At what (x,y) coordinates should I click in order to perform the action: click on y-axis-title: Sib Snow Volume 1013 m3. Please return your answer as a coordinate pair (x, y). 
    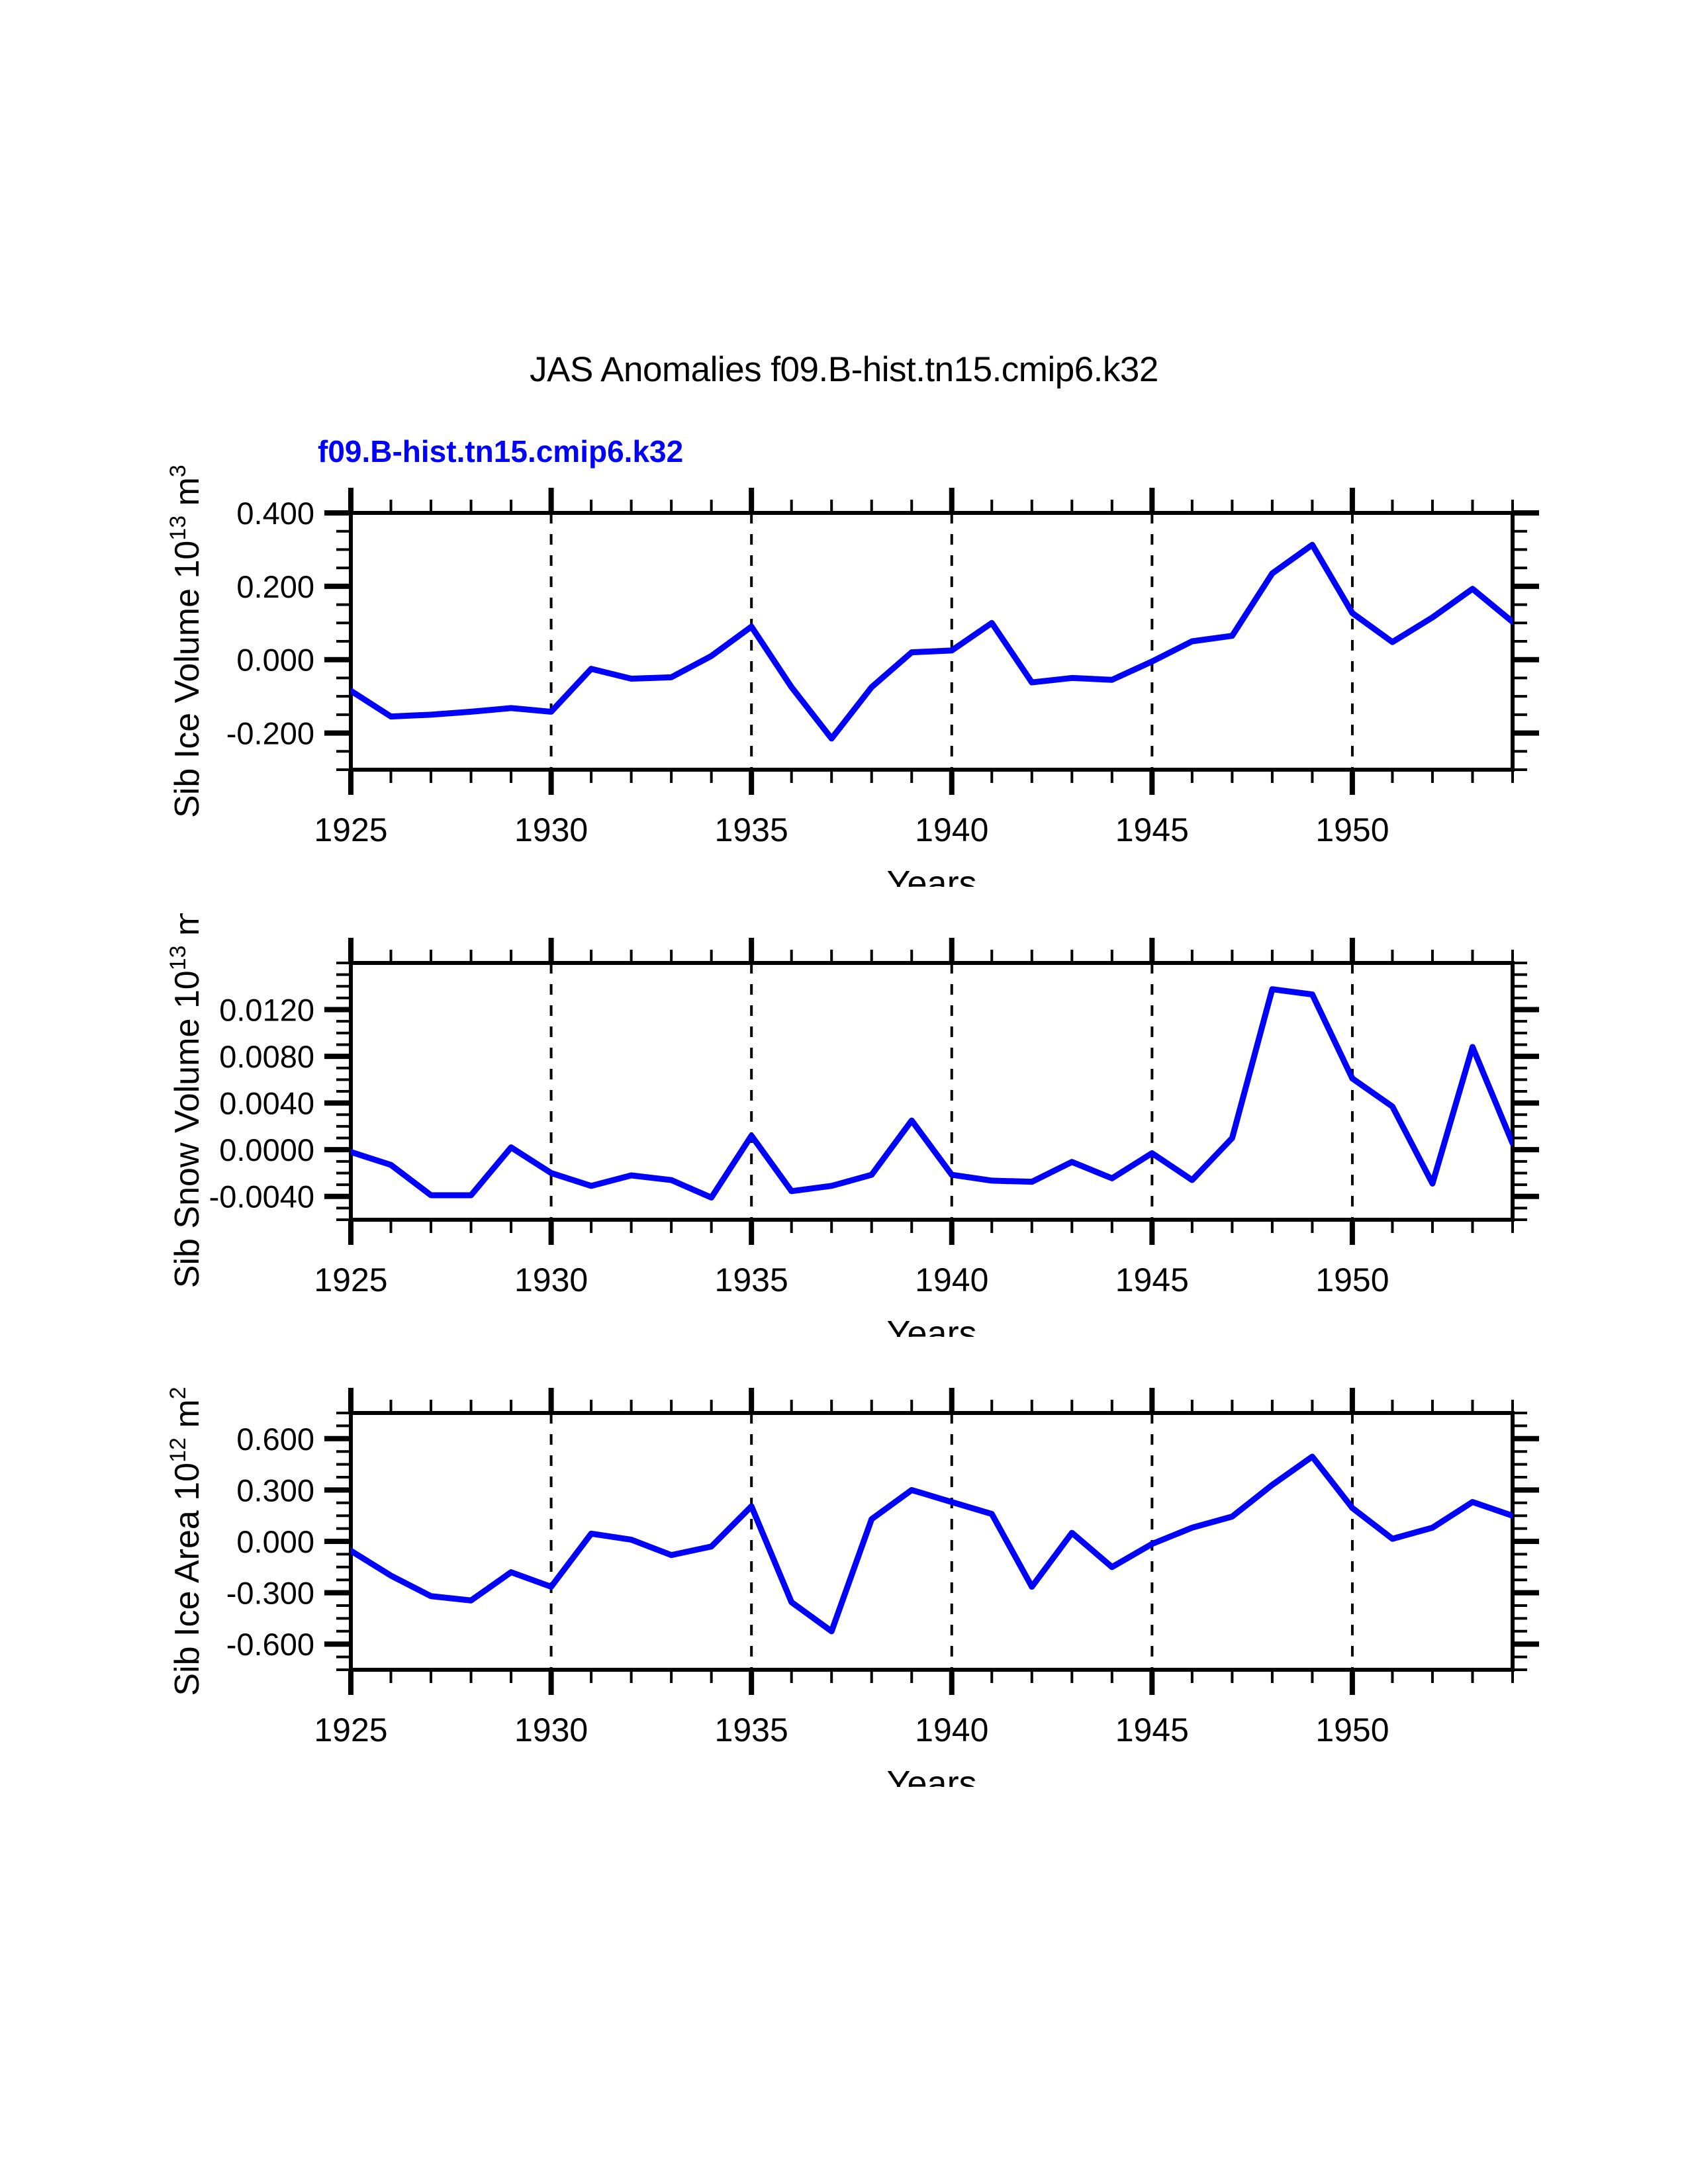
    Looking at the image, I should click on (186, 1100).